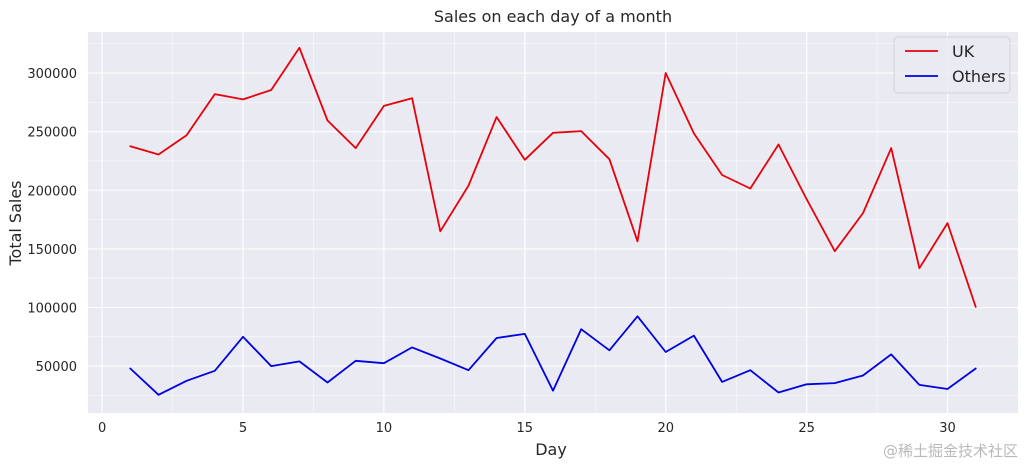  What do you see at coordinates (52, 74) in the screenshot?
I see `y-tick-label: 300000` at bounding box center [52, 74].